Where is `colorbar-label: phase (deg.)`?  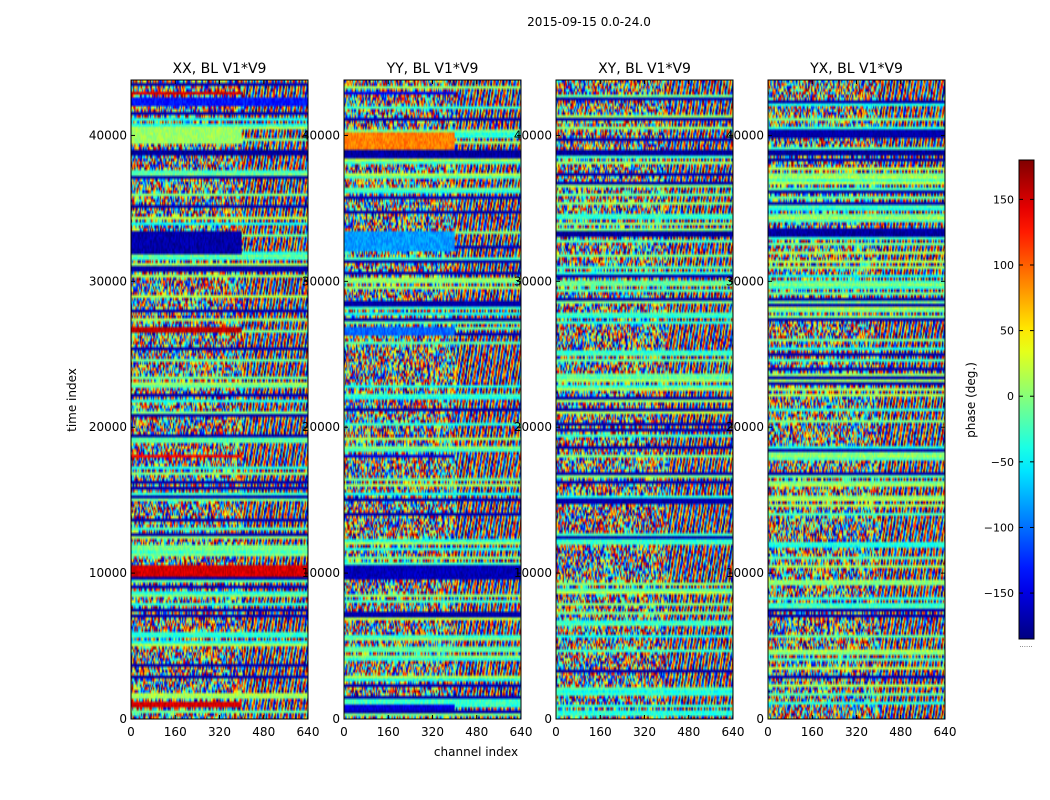 colorbar-label: phase (deg.) is located at coordinates (971, 400).